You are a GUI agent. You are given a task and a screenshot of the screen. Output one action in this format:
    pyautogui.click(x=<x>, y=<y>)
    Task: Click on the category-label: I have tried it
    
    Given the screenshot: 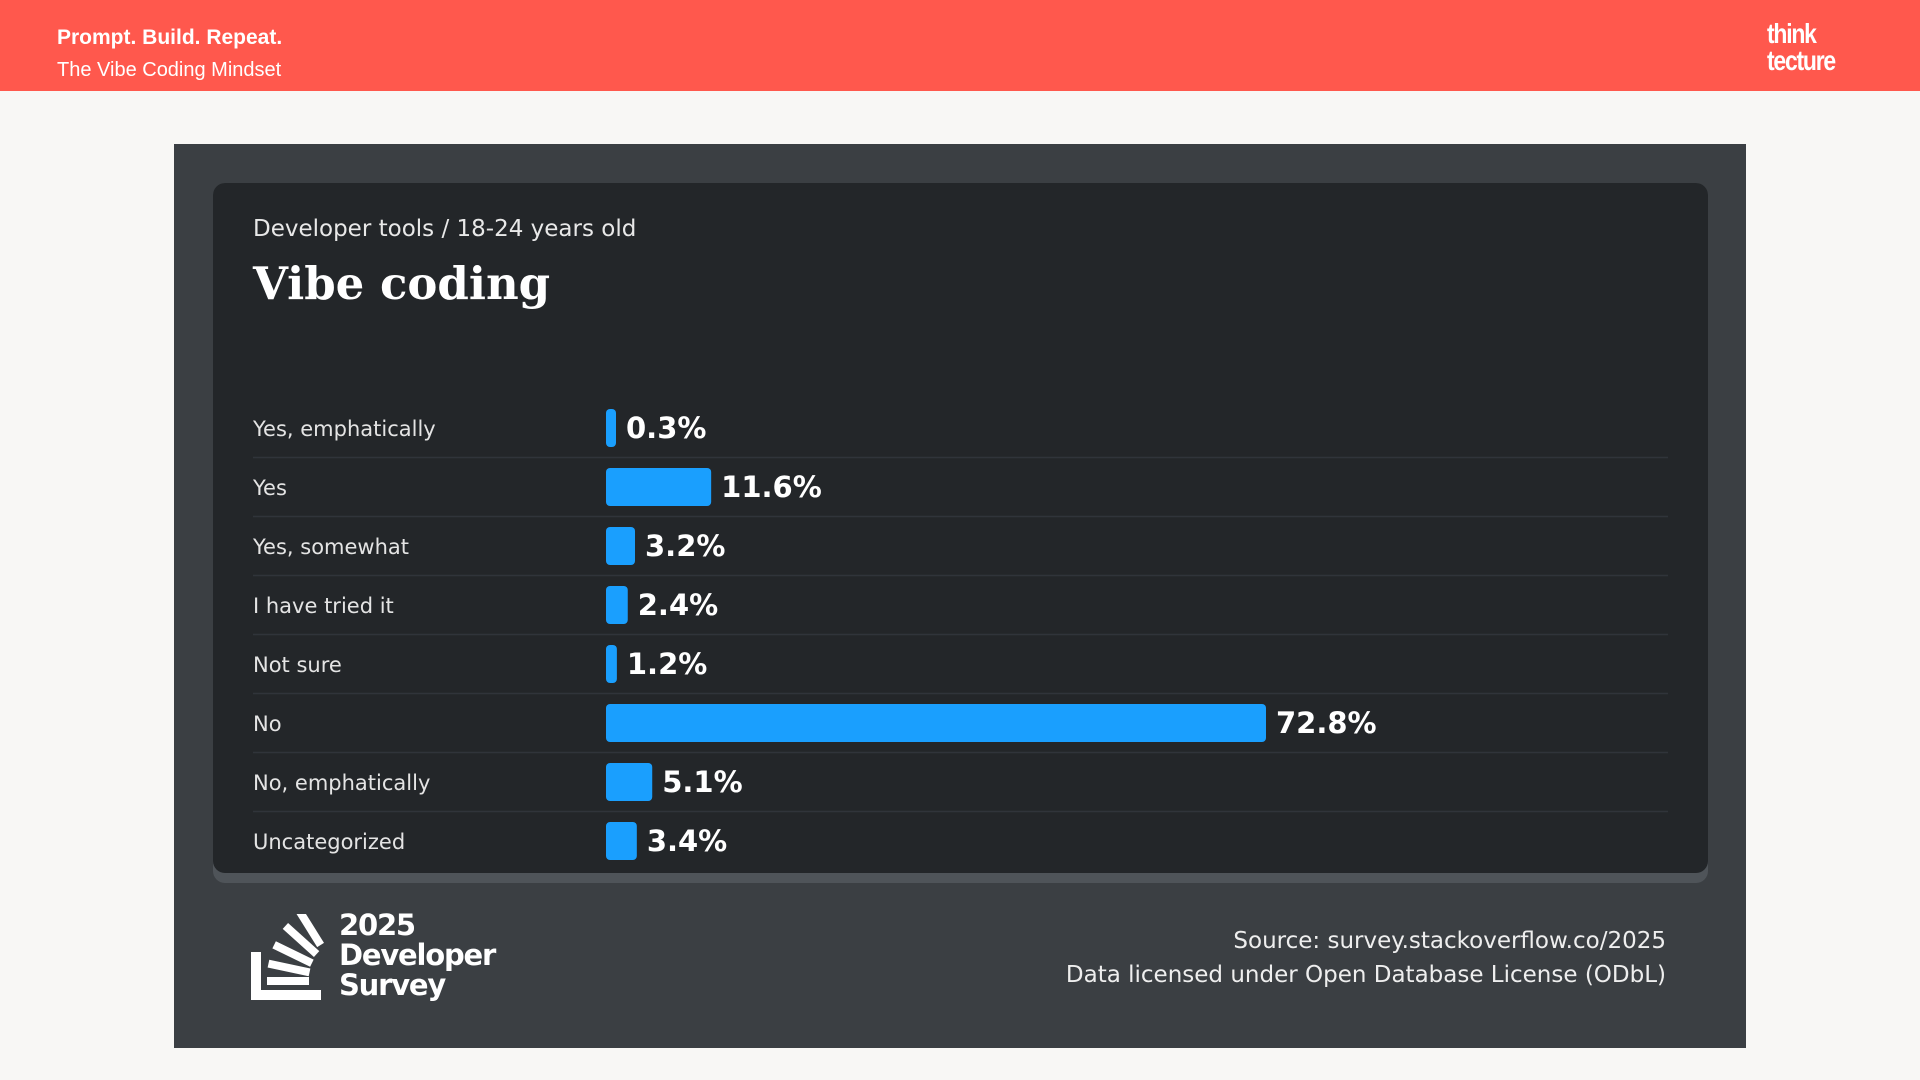 What is the action you would take?
    pyautogui.click(x=323, y=606)
    